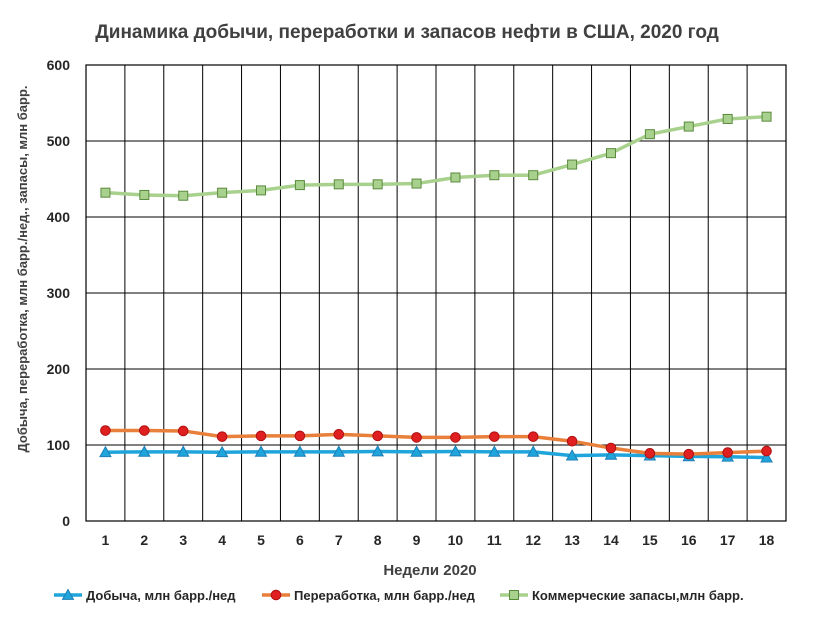  I want to click on legend-item: Добыча, млн барр./нед, so click(145, 595).